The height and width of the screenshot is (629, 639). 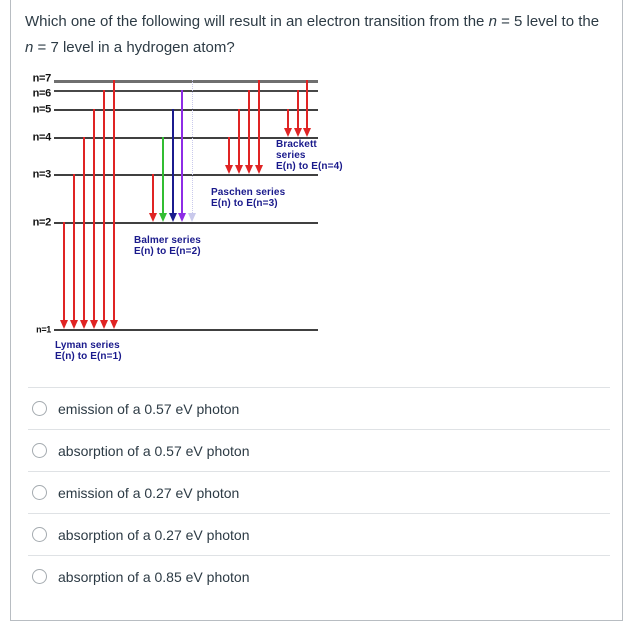 I want to click on energy-level-line-n5, so click(x=186, y=110).